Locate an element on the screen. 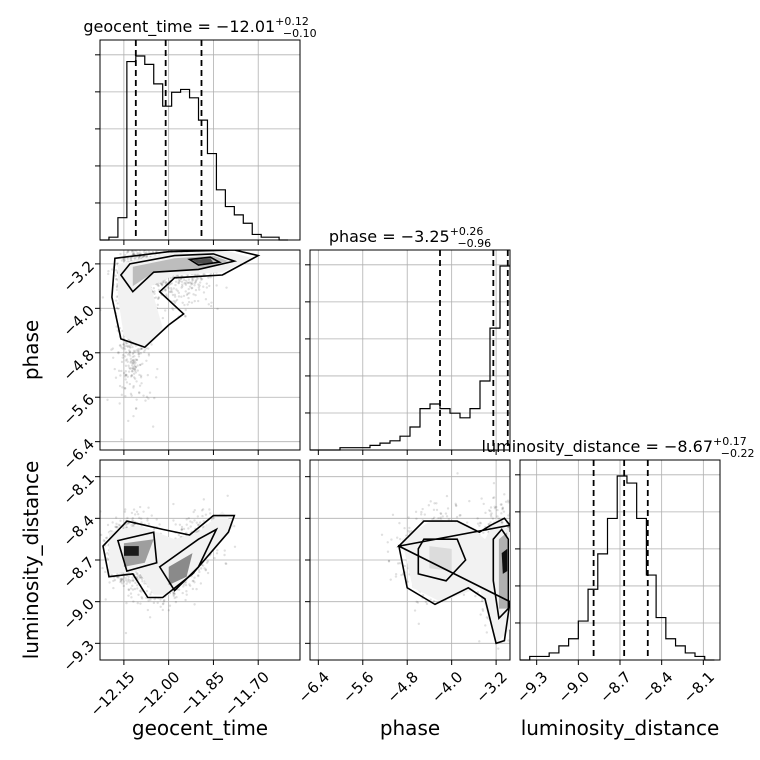  y-tick-label: −8.7 is located at coordinates (79, 572).